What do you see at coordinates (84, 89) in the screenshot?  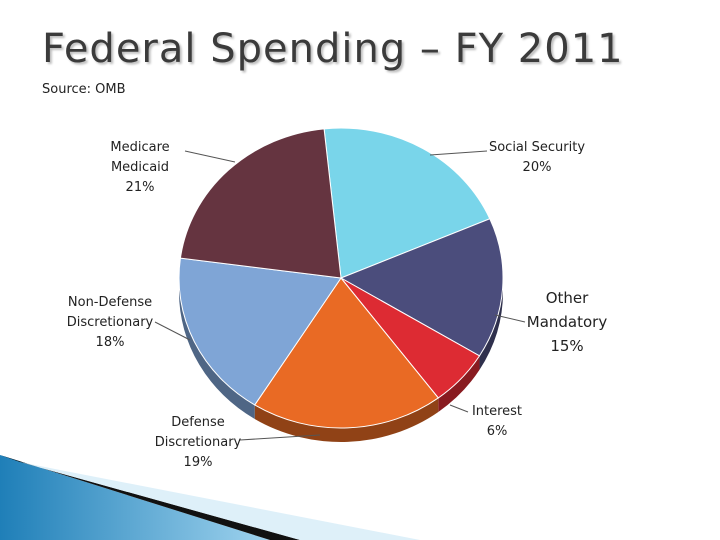 I see `source-note: Source: OMB` at bounding box center [84, 89].